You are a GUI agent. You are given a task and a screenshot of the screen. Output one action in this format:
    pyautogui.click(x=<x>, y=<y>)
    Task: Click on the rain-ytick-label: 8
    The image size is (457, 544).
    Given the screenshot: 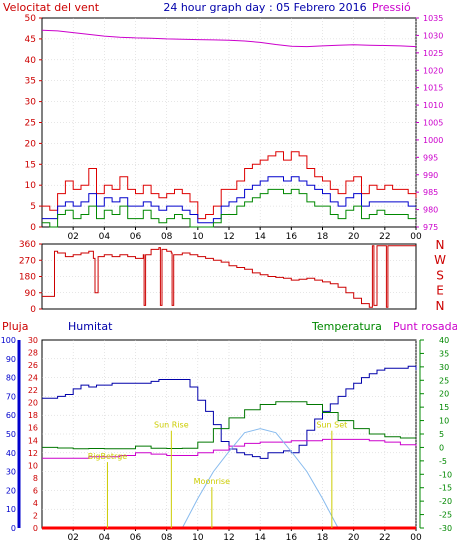 What is the action you would take?
    pyautogui.click(x=35, y=478)
    